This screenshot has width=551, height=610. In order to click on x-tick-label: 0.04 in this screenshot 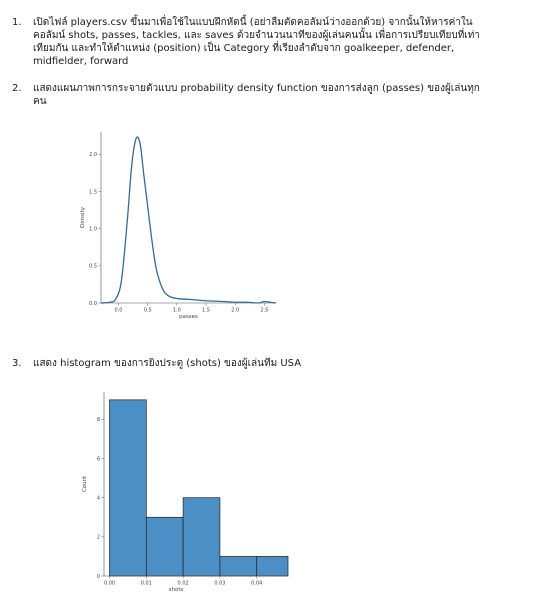, I will do `click(256, 584)`.